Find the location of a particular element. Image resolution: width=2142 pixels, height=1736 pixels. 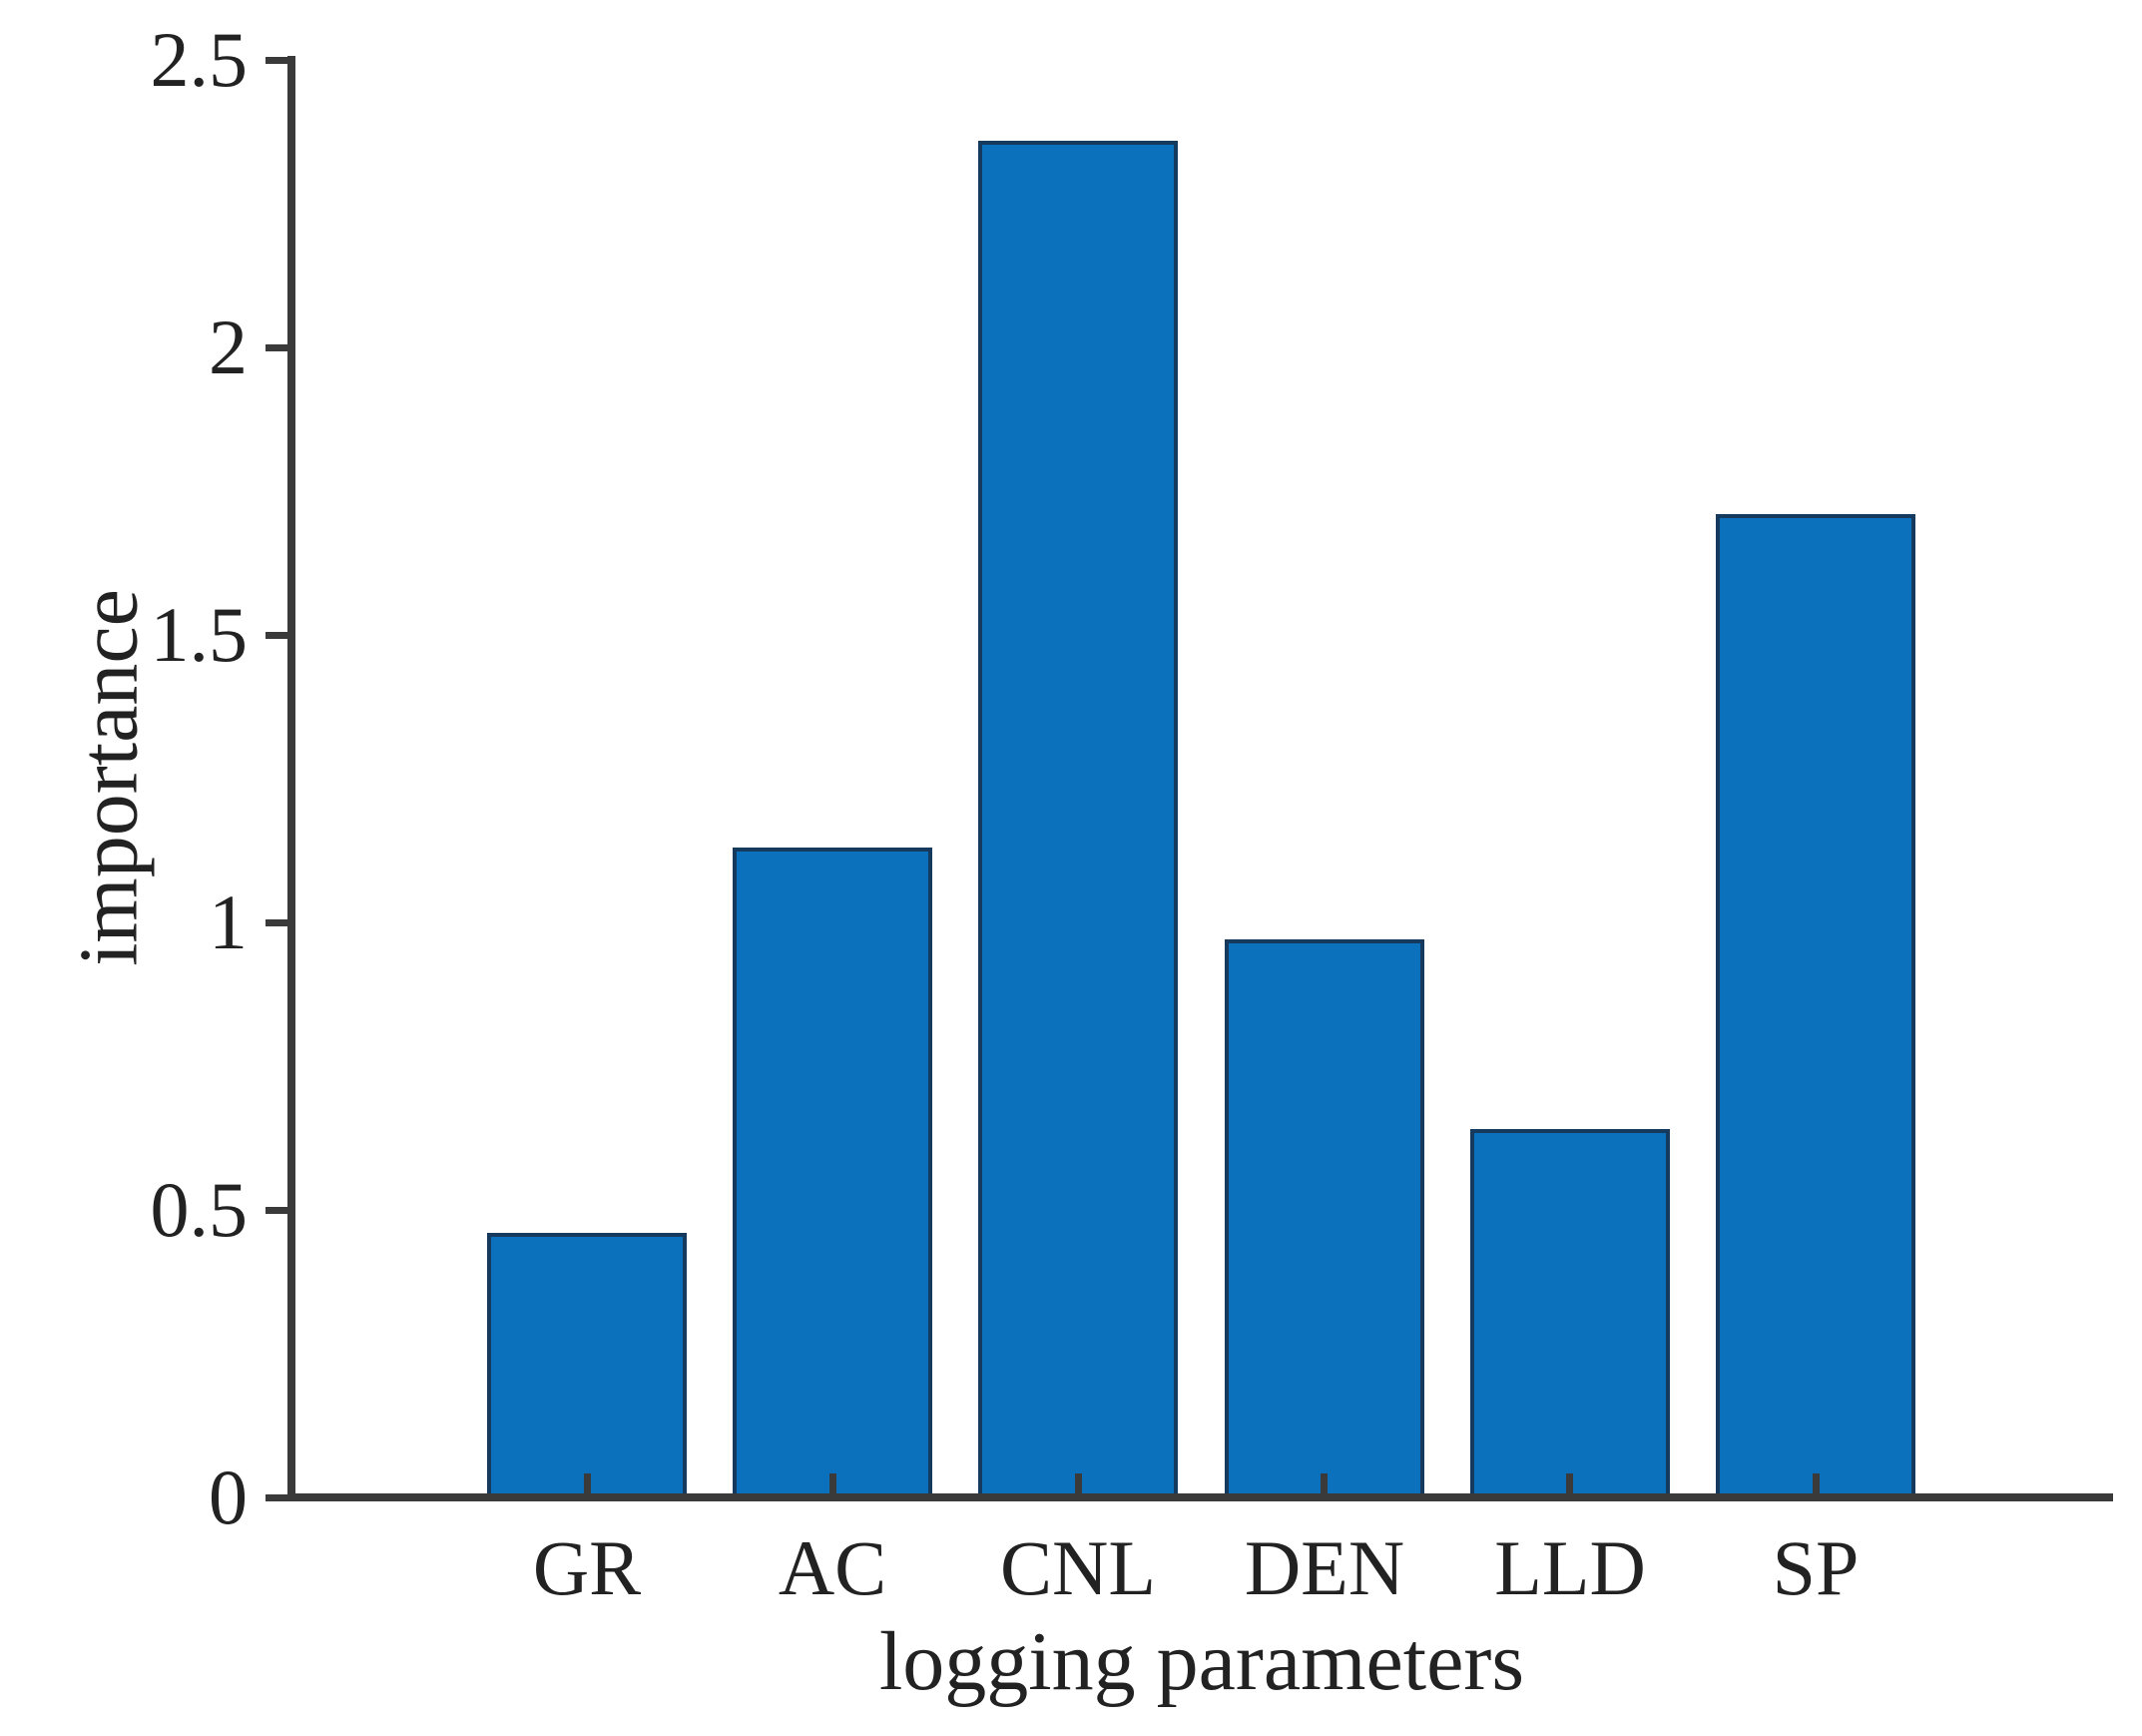

y-tick-label-2.5: 2.5 is located at coordinates (199, 59).